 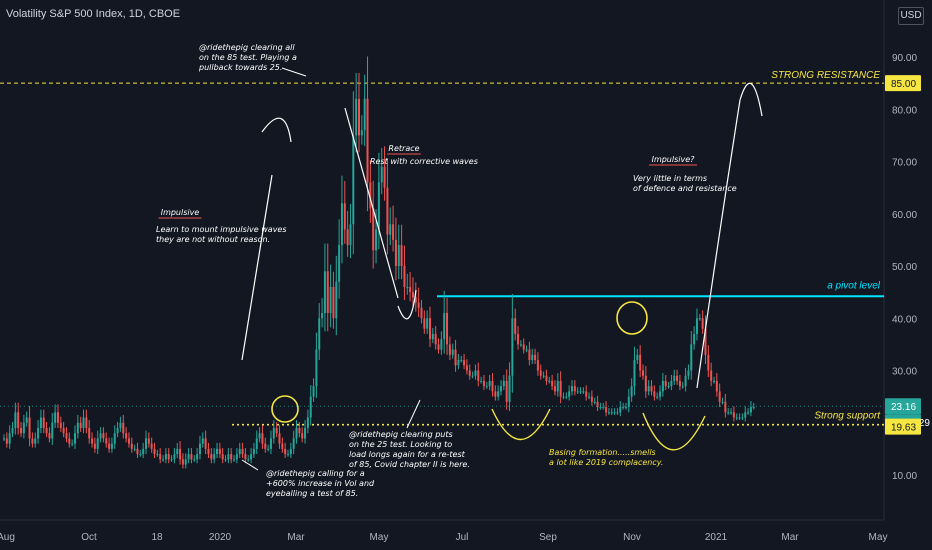 What do you see at coordinates (911, 16) in the screenshot?
I see `currency-badge: USD` at bounding box center [911, 16].